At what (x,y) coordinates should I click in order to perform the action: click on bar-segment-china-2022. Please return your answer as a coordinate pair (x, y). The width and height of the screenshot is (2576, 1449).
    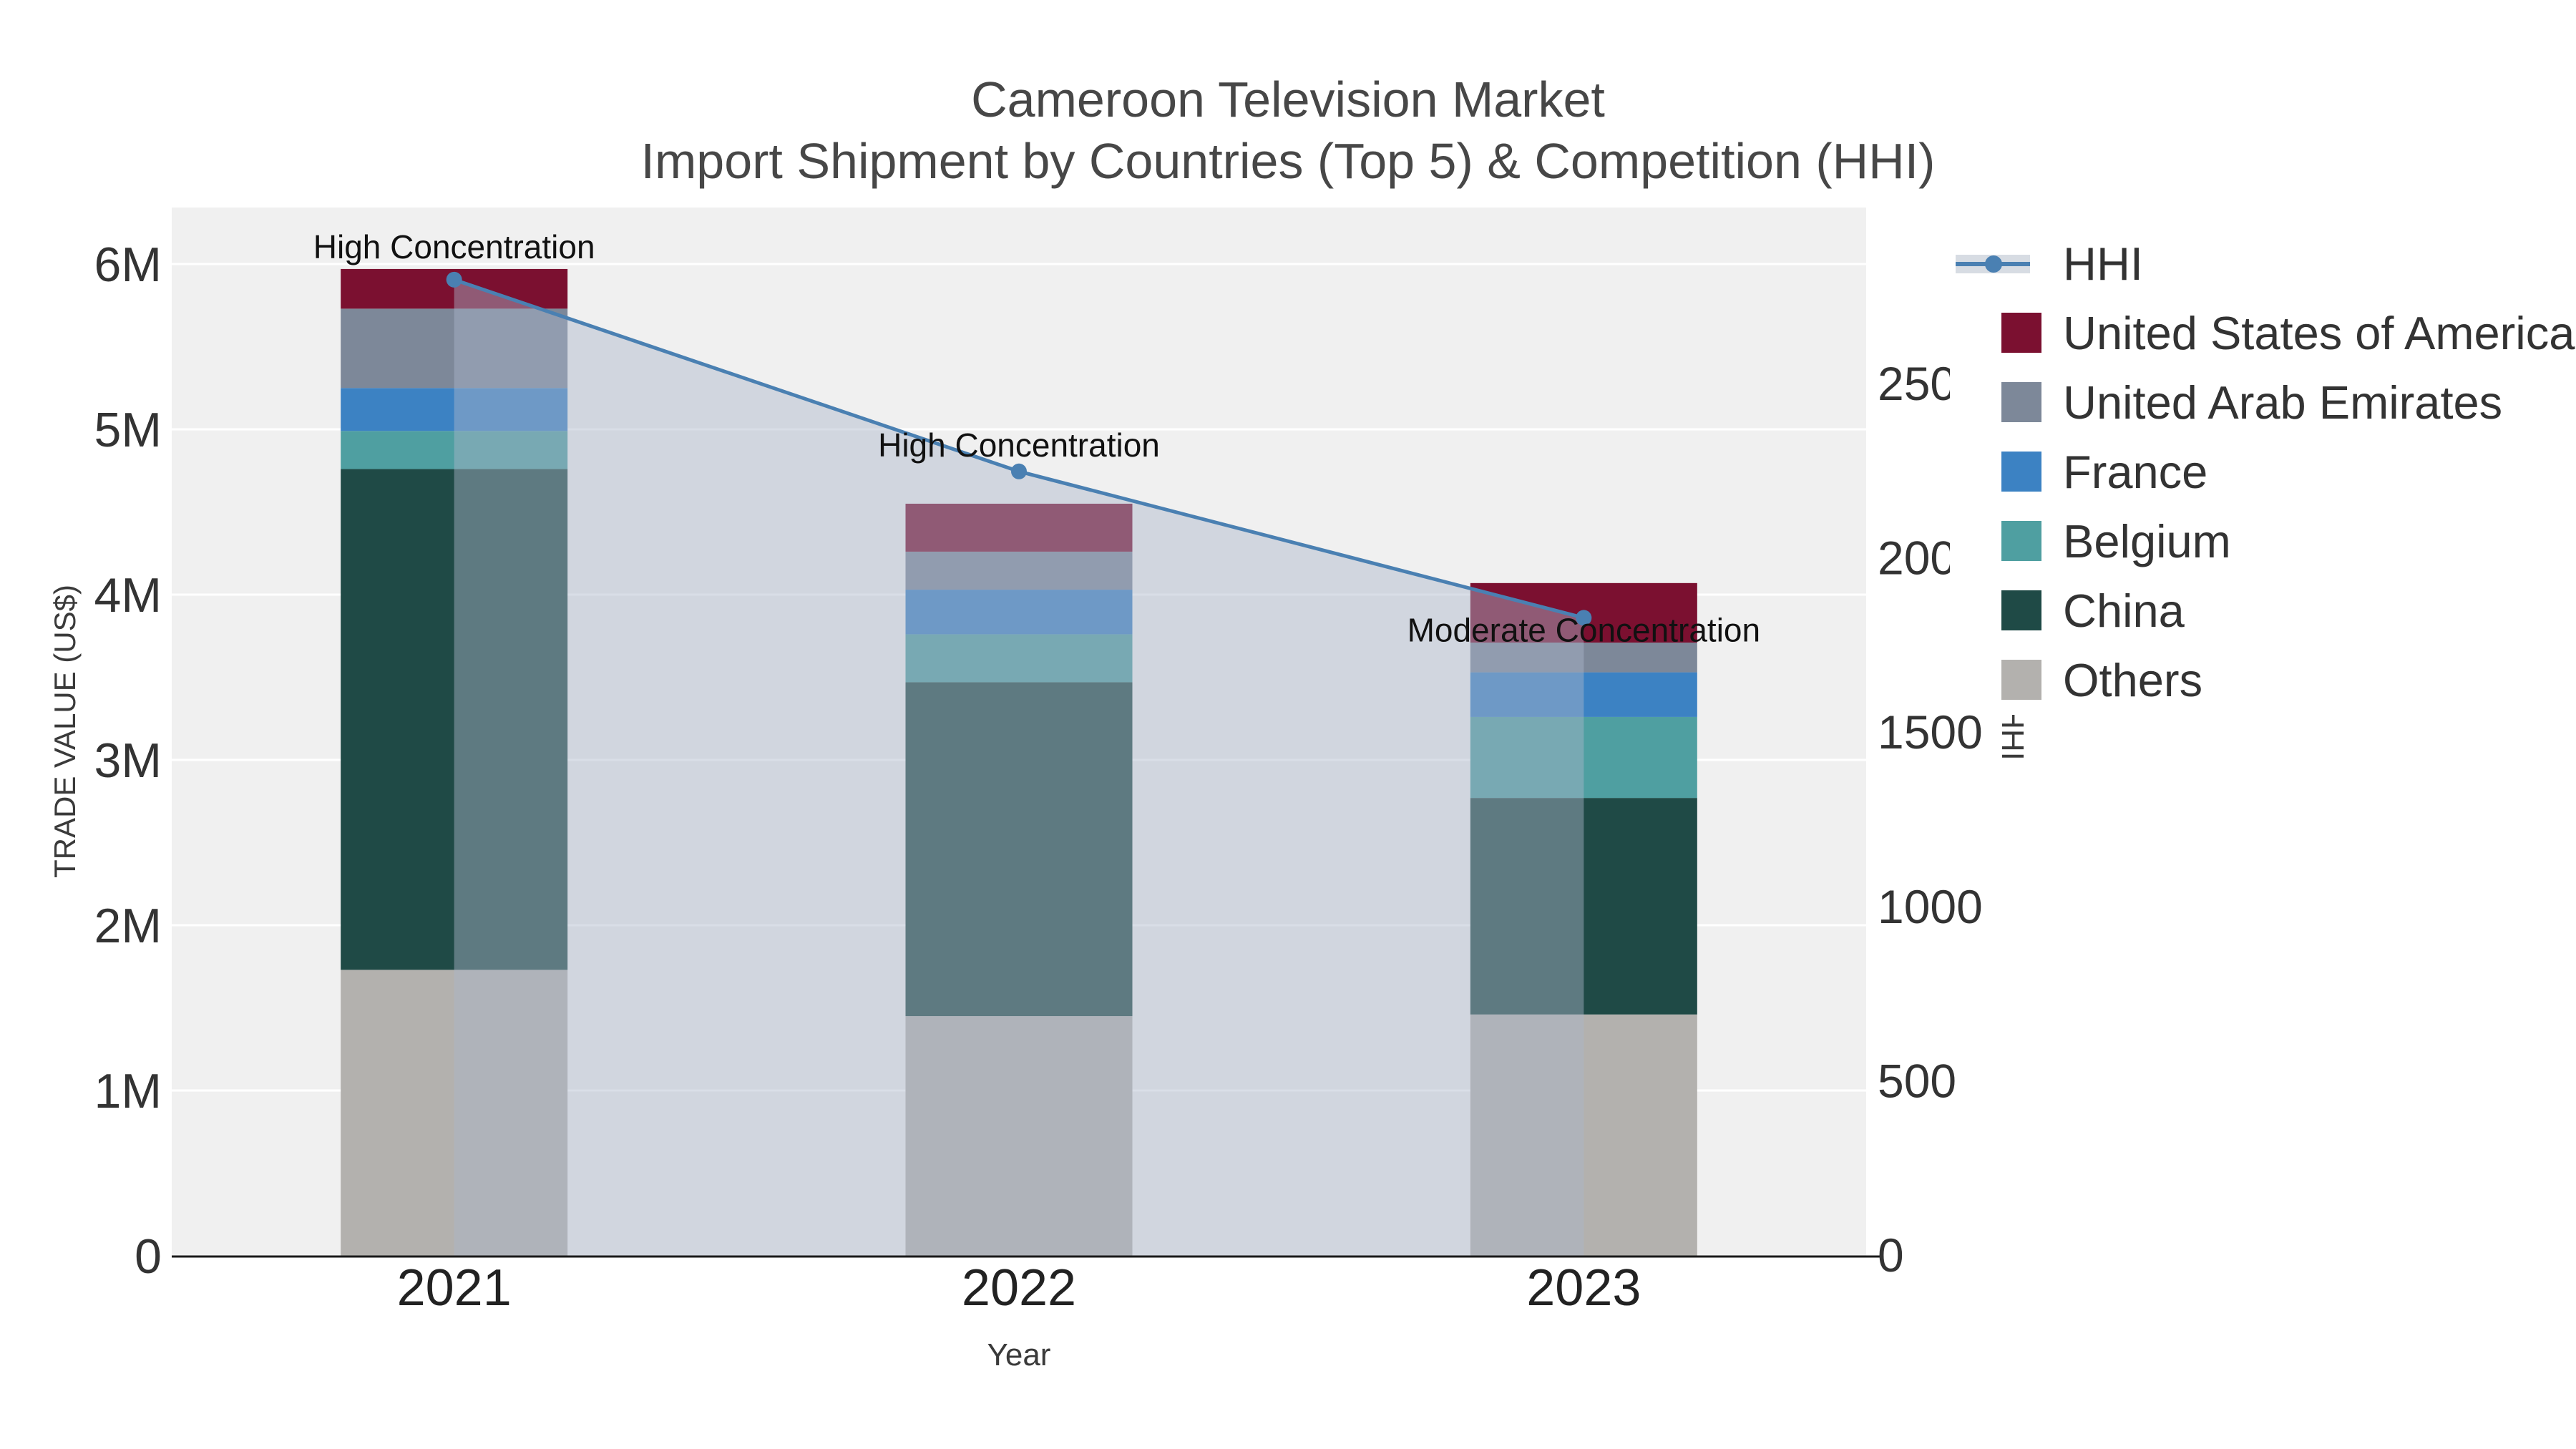
    Looking at the image, I should click on (1019, 849).